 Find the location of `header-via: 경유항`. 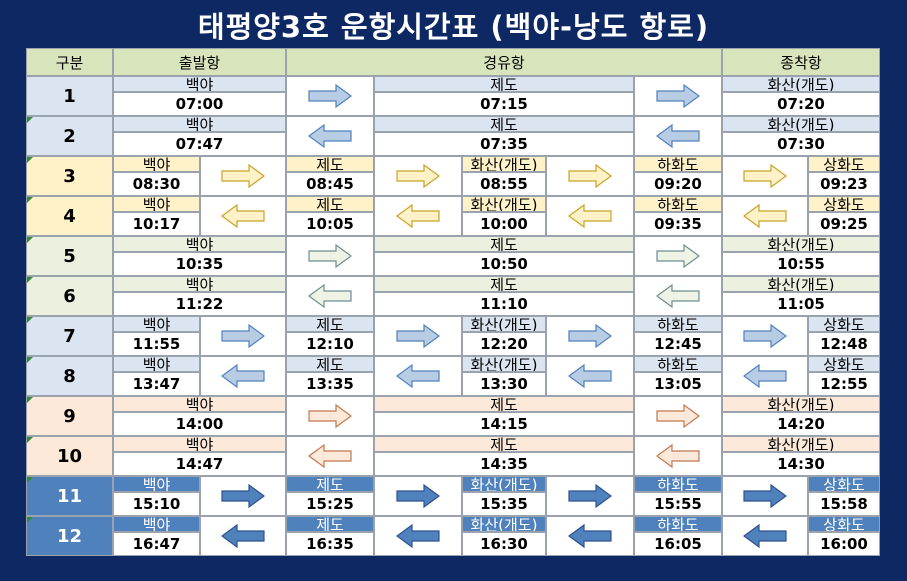

header-via: 경유항 is located at coordinates (504, 62).